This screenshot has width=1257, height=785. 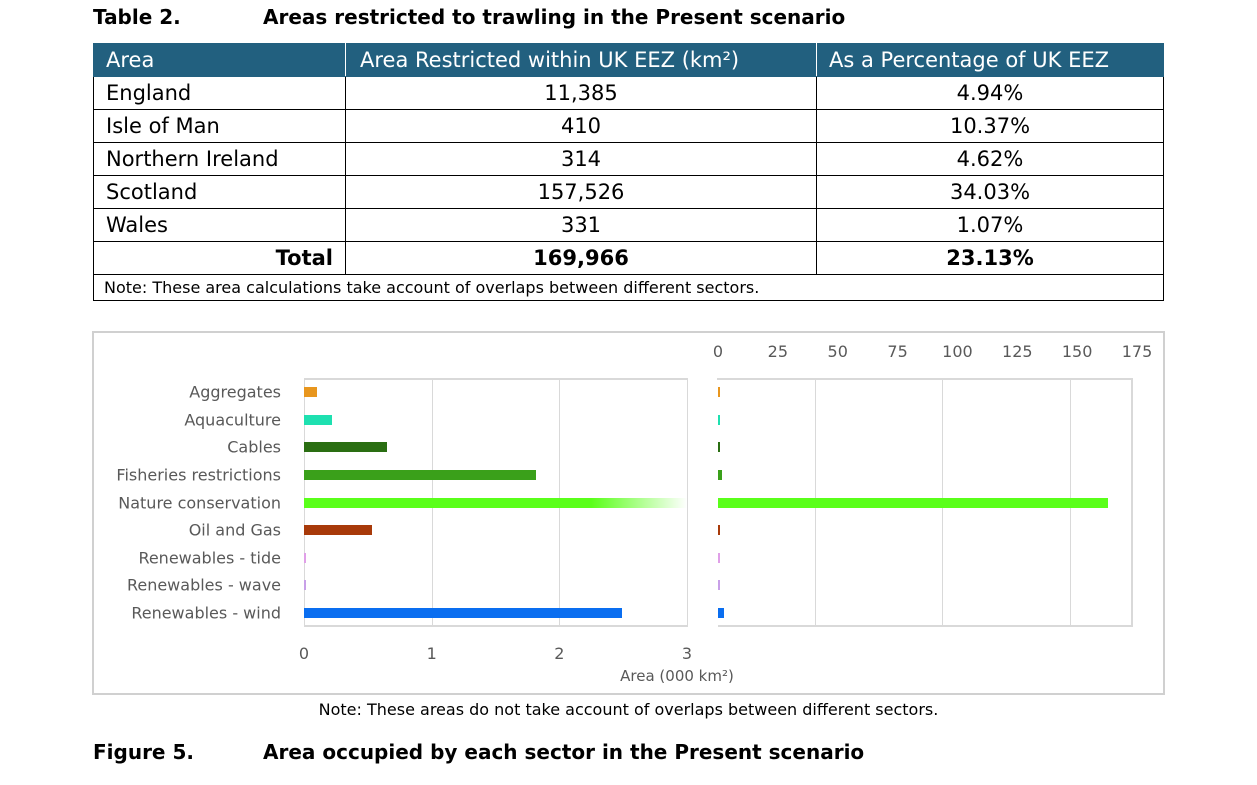 I want to click on plot-top-border, so click(x=718, y=379).